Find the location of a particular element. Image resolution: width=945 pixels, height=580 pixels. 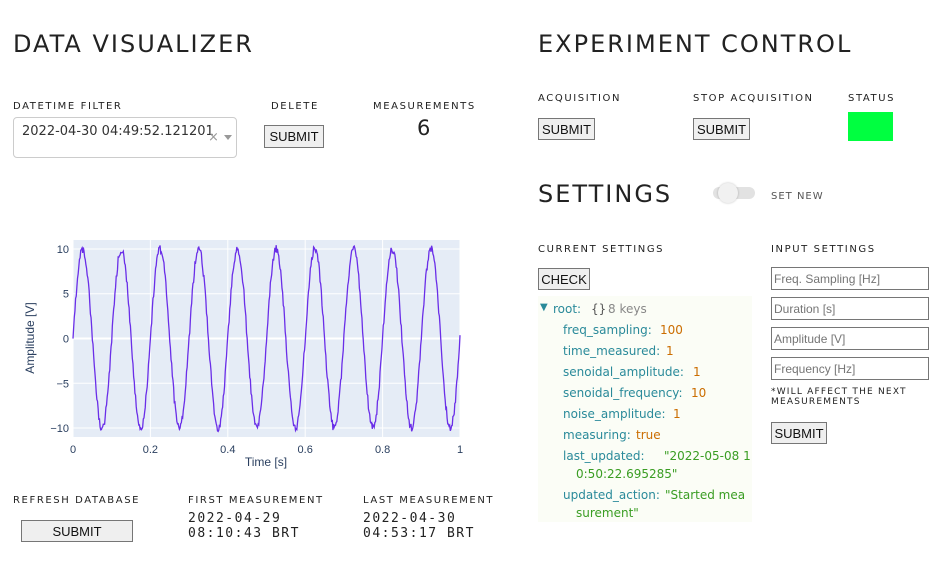

datetime-filter-label: DATETIME FILTER is located at coordinates (68, 106).